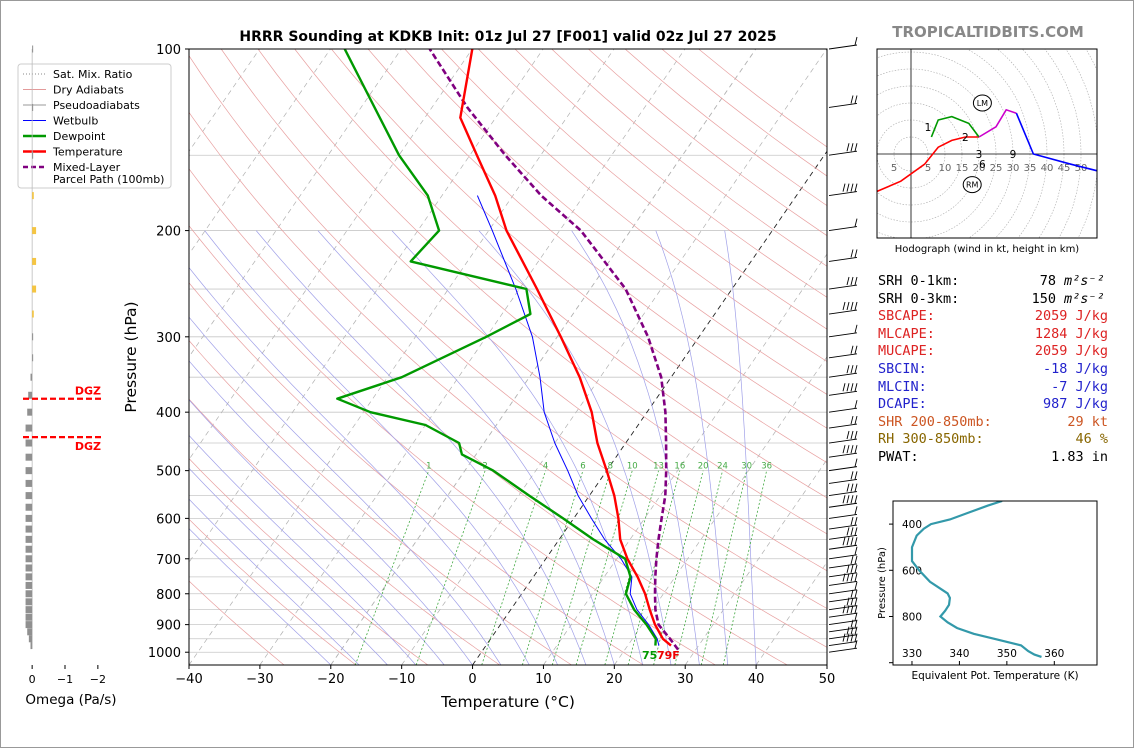 This screenshot has width=1134, height=753. What do you see at coordinates (940, 317) in the screenshot?
I see `stat-label: SBCAPE:` at bounding box center [940, 317].